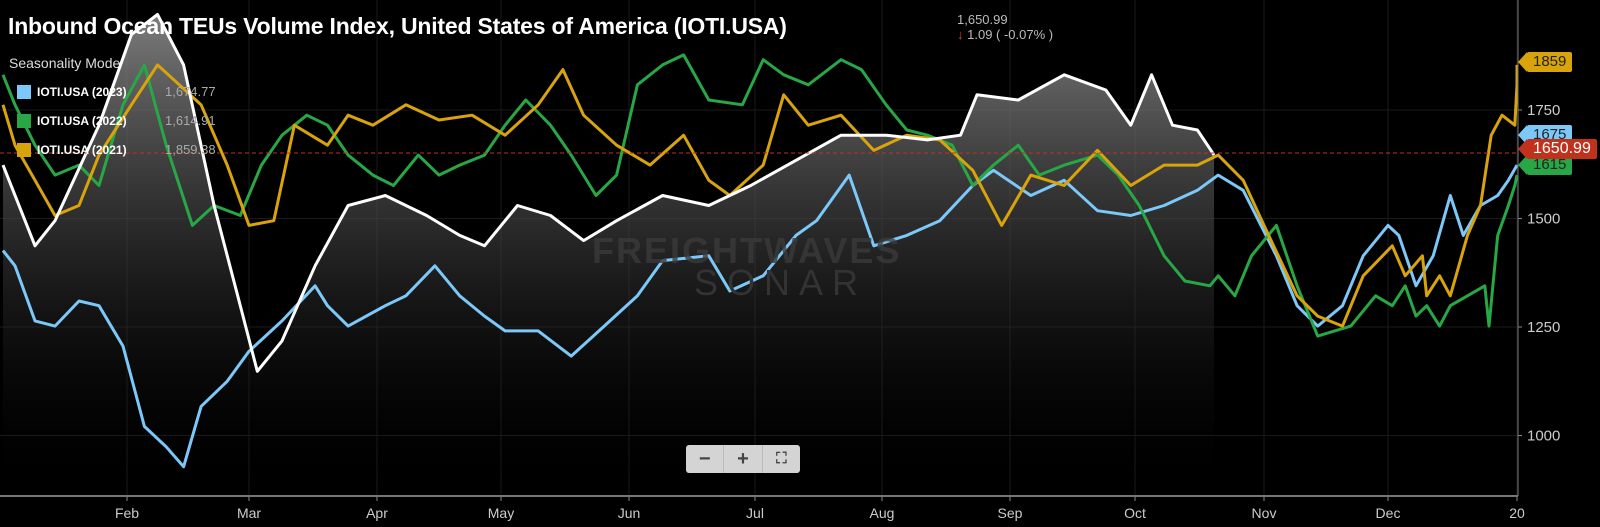 The image size is (1600, 527). Describe the element at coordinates (1135, 513) in the screenshot. I see `x-tick-label: Oct` at that location.